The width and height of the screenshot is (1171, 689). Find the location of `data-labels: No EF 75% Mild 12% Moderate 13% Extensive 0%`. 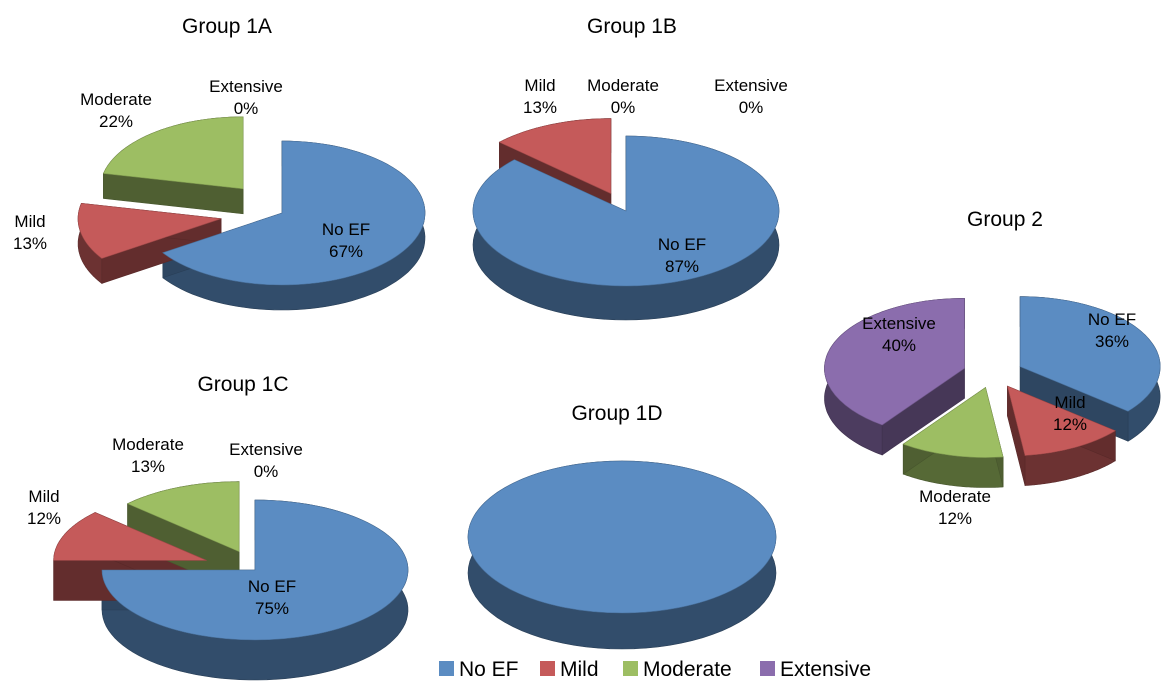

data-labels: No EF 75% Mild 12% Moderate 13% Extensive 0% is located at coordinates (165, 526).